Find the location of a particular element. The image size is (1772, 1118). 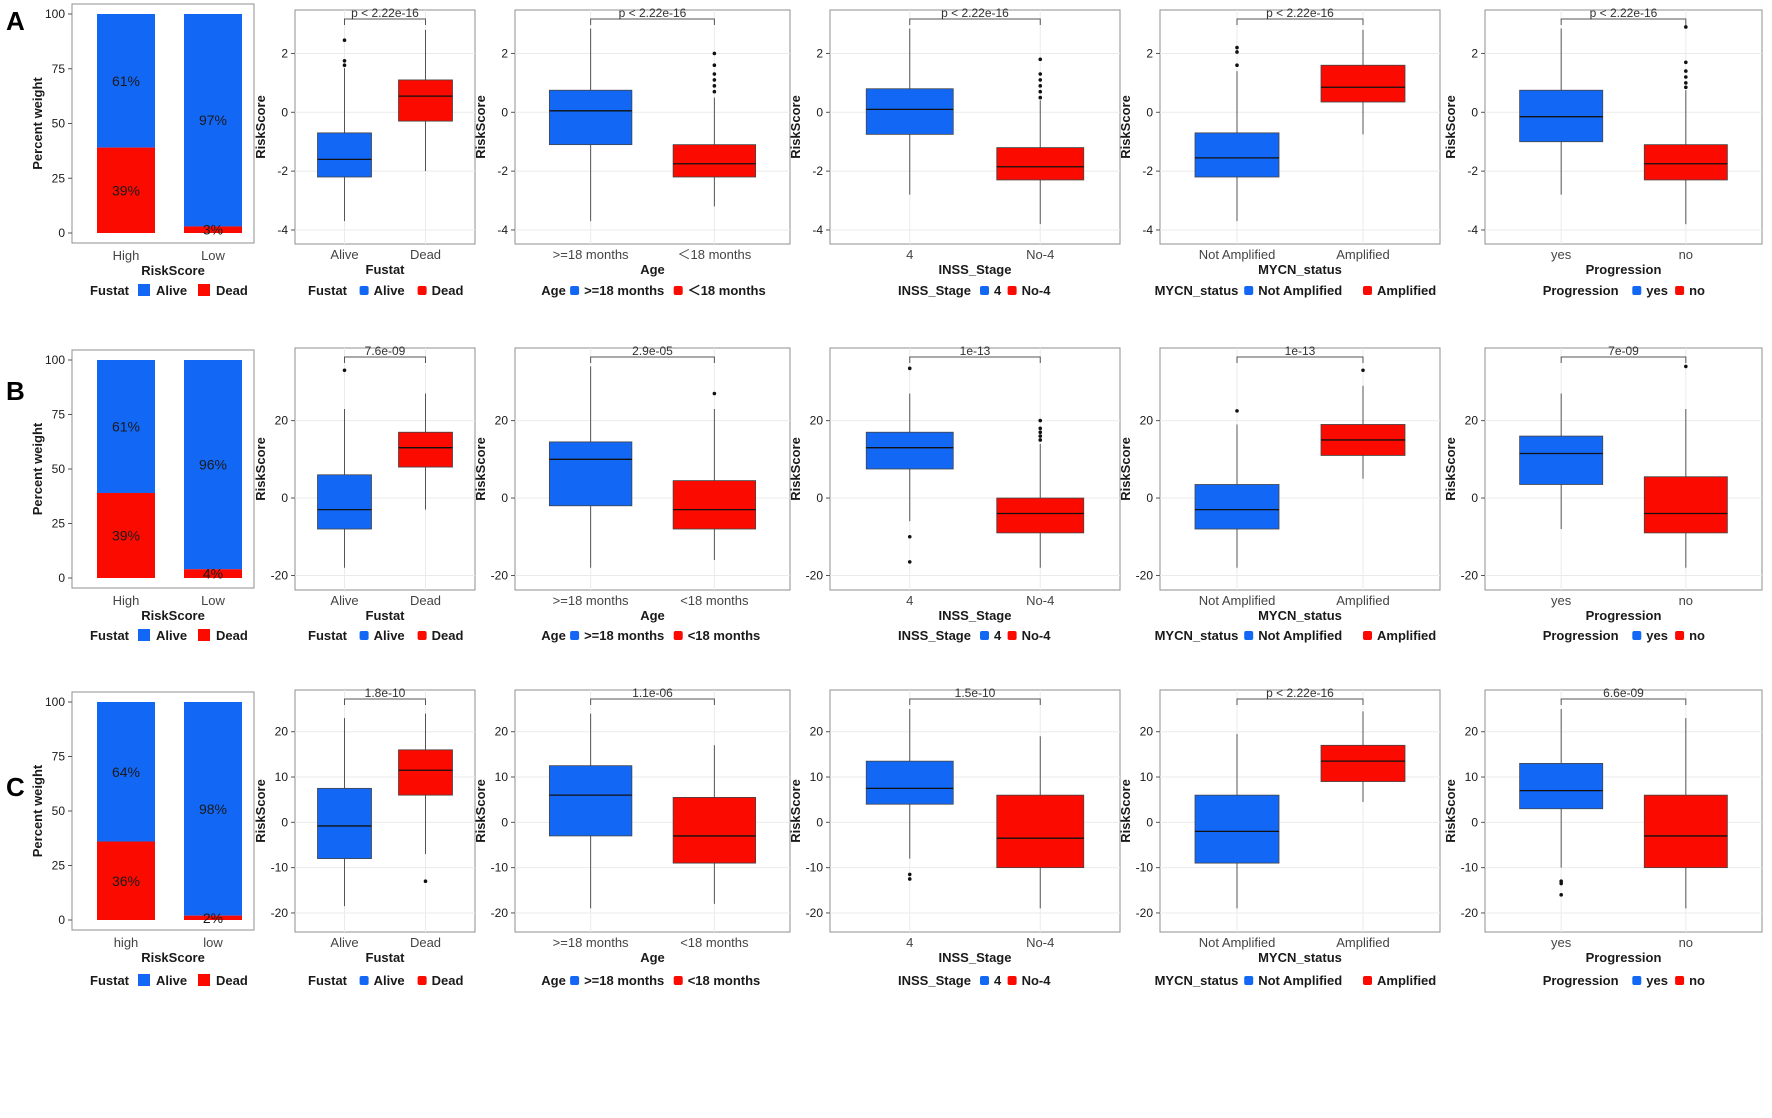

x-axis-title: Age is located at coordinates (652, 957).